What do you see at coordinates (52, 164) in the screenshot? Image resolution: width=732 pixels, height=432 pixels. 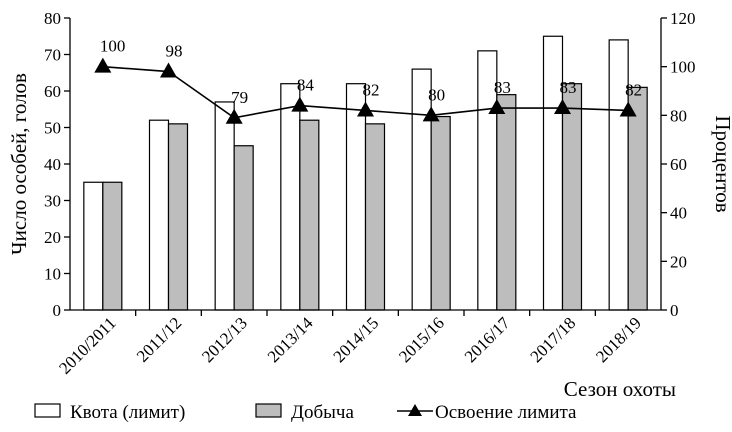 I see `y-tick-label: 40` at bounding box center [52, 164].